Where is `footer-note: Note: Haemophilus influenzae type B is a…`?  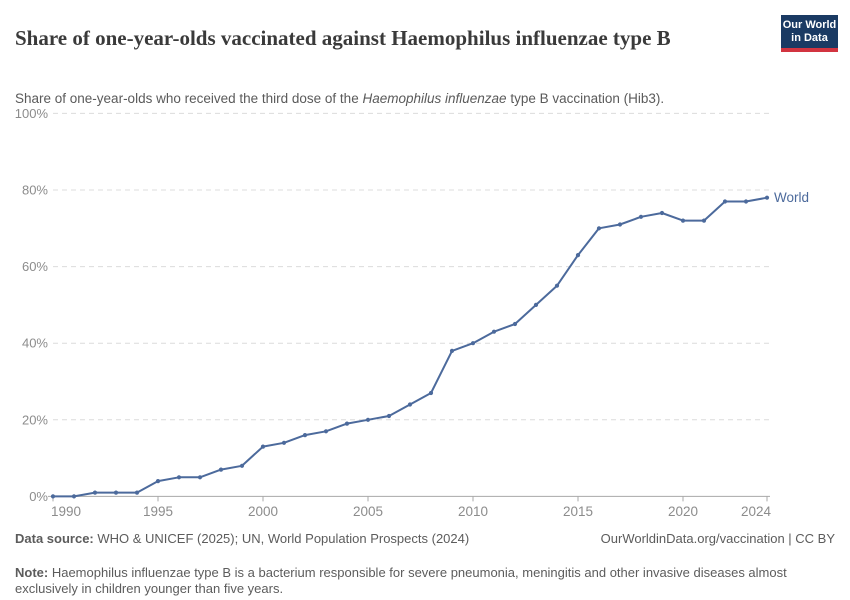 footer-note: Note: Haemophilus influenzae type B is a… is located at coordinates (401, 580).